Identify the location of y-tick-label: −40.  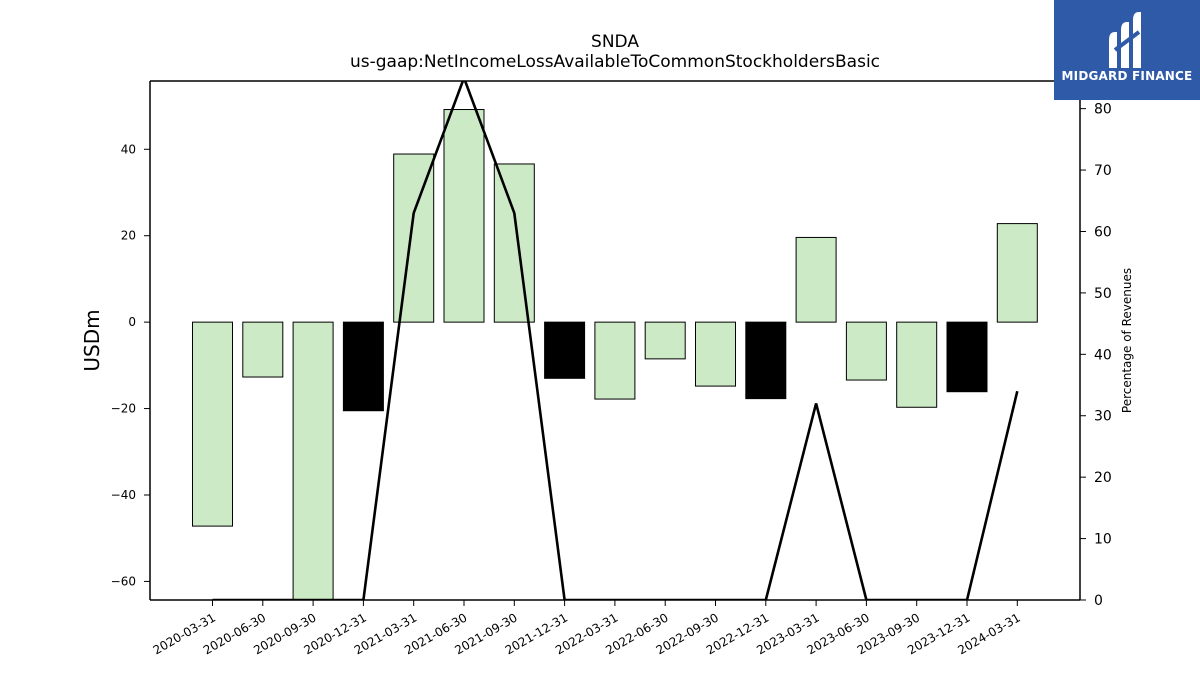
(123, 495).